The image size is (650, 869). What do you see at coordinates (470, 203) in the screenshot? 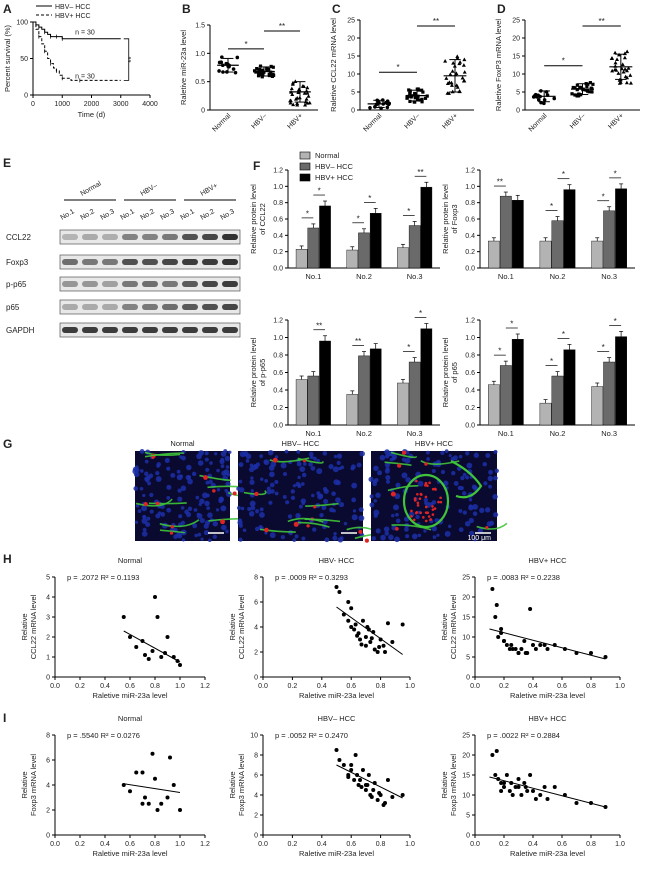
I see `y-tick-label: 0.8` at bounding box center [470, 203].